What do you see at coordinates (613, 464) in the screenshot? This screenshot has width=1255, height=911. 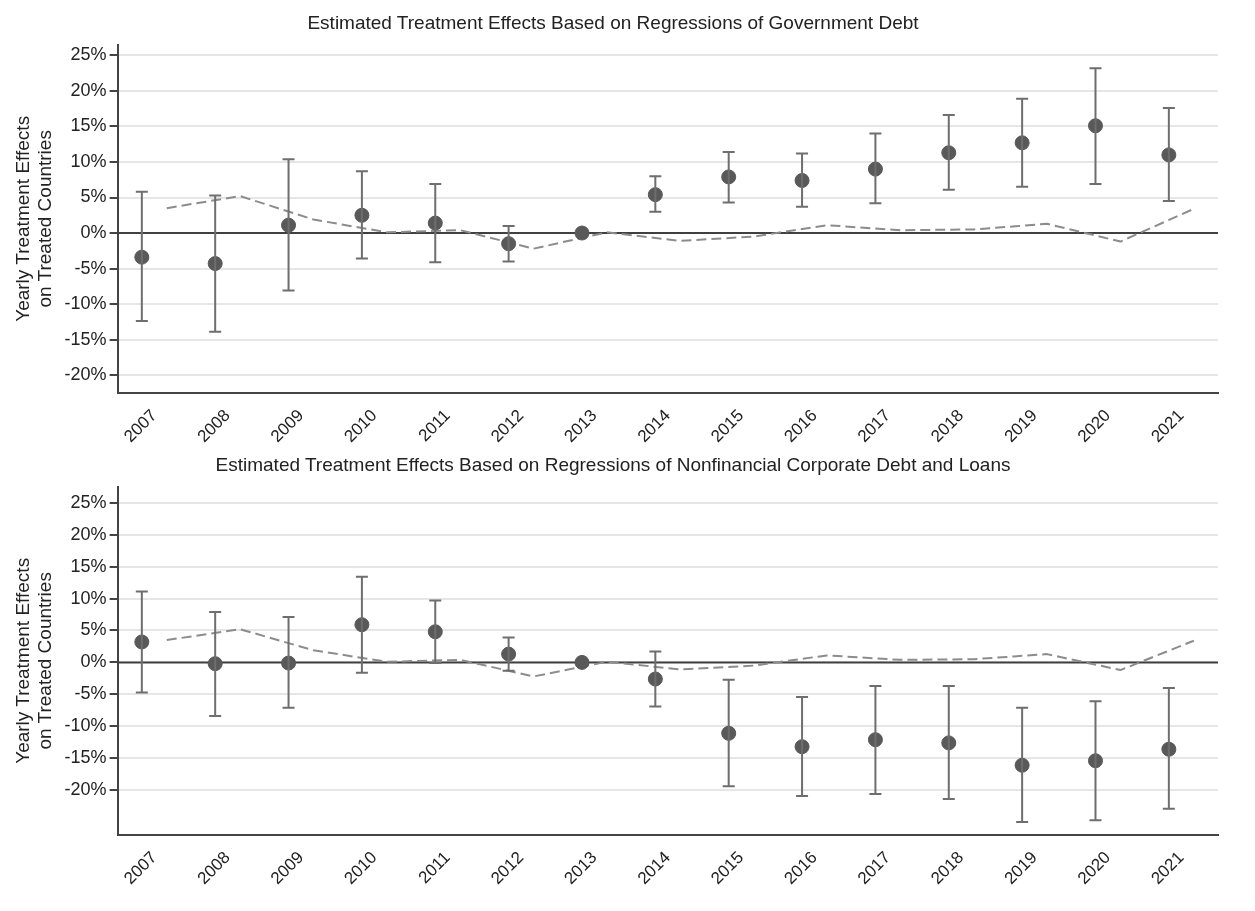 I see `chart-title: Estimated Treatment Effects Based on Regressions of Nonfinancial Corporate Debt and Loans` at bounding box center [613, 464].